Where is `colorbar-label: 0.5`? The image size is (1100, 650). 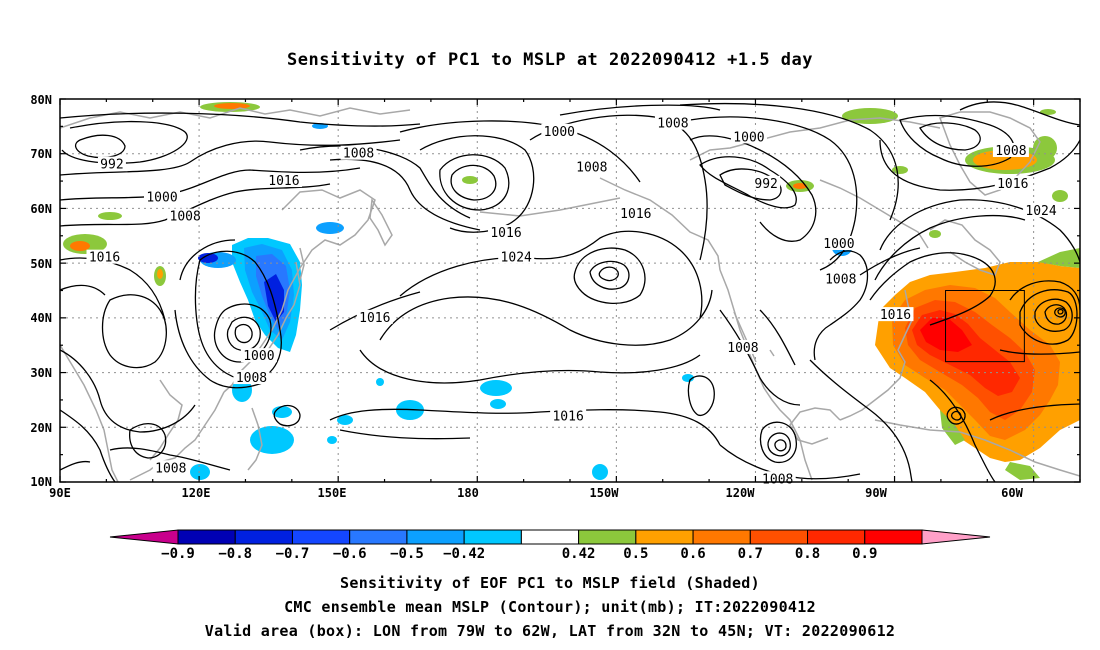
colorbar-label: 0.5 is located at coordinates (635, 554).